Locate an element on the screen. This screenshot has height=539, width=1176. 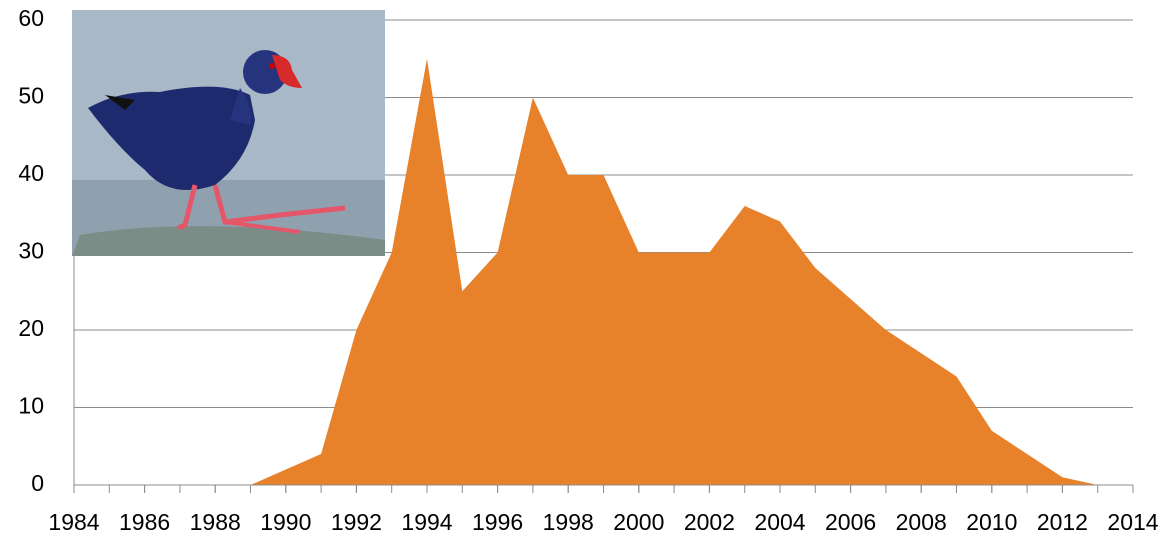
y-tick-label: 50 is located at coordinates (31, 96).